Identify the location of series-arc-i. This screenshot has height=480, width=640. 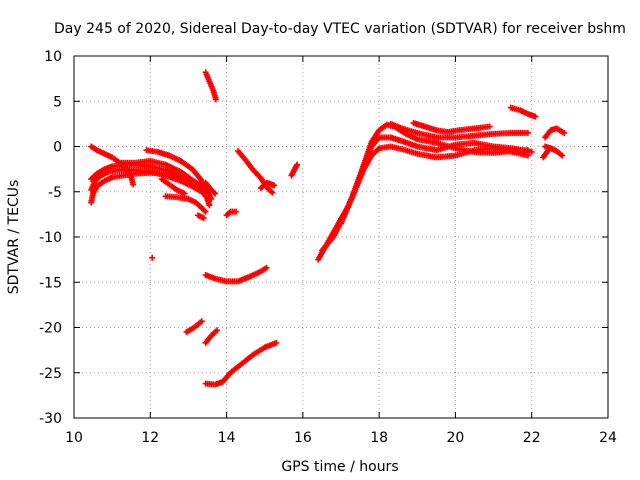
(210, 188).